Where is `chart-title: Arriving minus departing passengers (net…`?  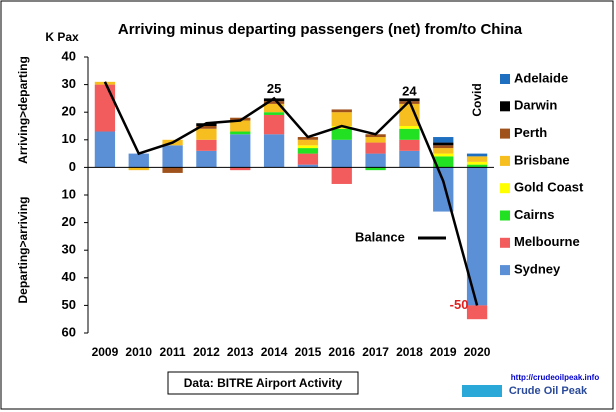 chart-title: Arriving minus departing passengers (net… is located at coordinates (320, 29).